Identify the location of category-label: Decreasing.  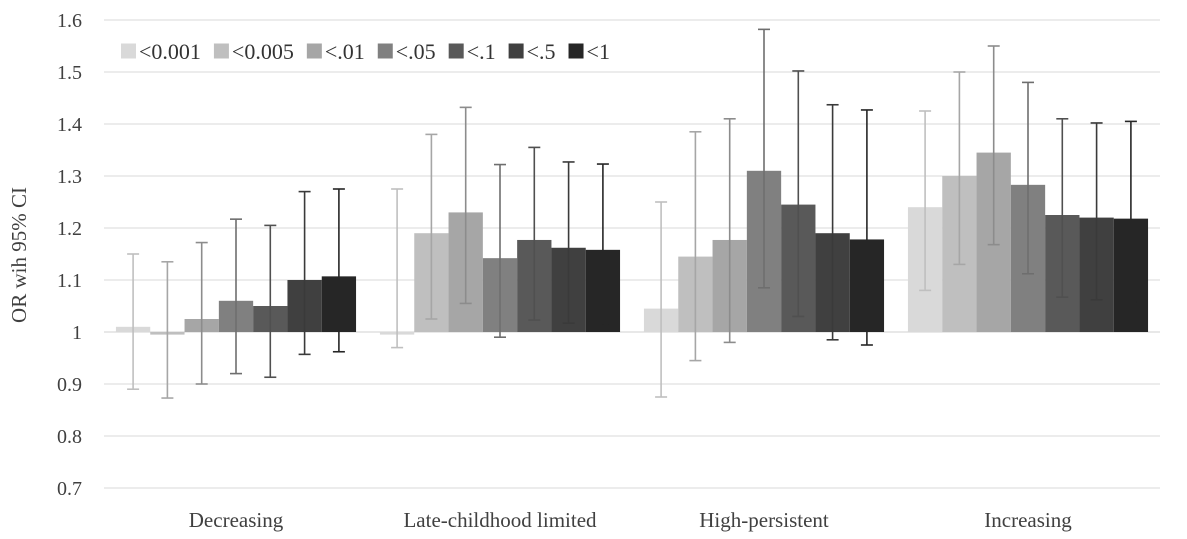
(236, 520).